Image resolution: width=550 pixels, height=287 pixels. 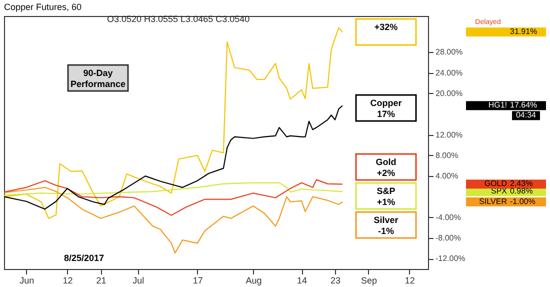 I want to click on text: 04:34, so click(x=526, y=115).